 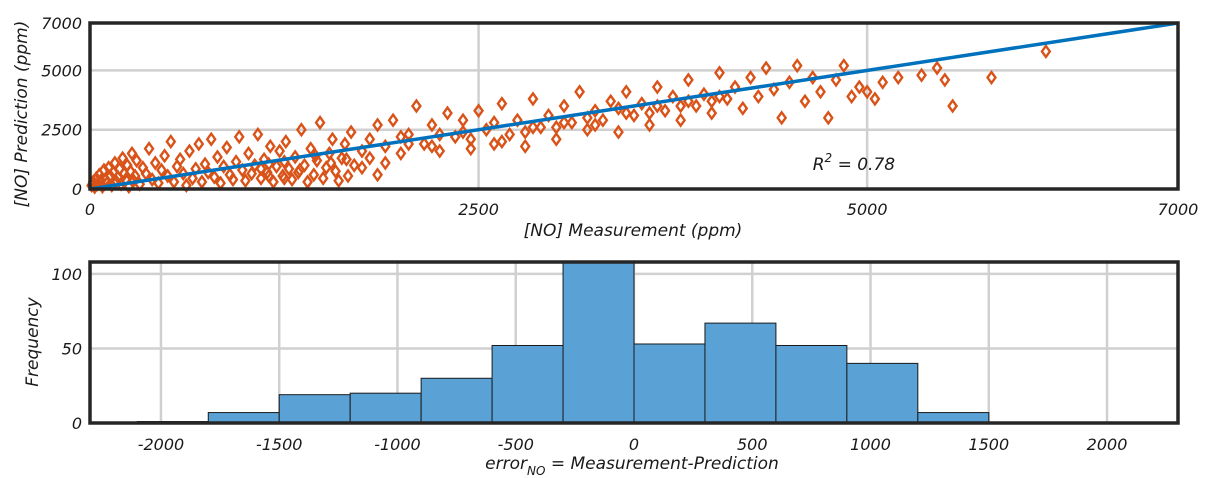 I want to click on histogram-x-label-subscript: NO, so click(x=536, y=471).